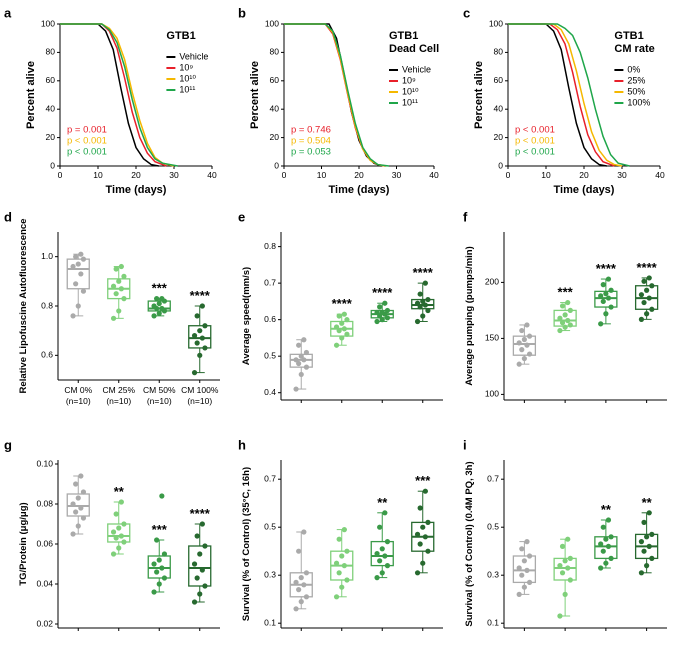 The image size is (683, 655). What do you see at coordinates (496, 23) in the screenshot?
I see `y-tick-label: 100` at bounding box center [496, 23].